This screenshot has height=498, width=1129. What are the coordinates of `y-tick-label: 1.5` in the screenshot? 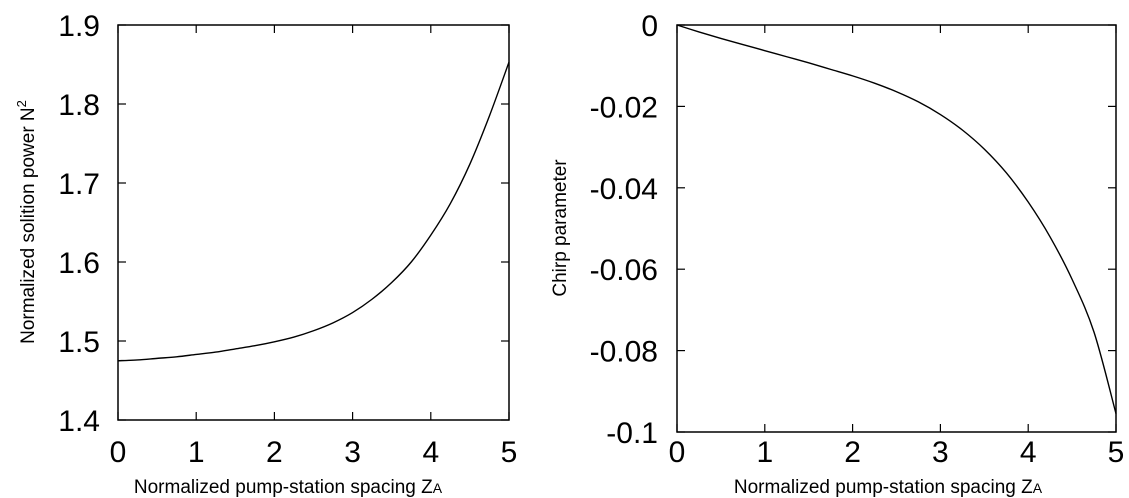 It's located at (79, 342).